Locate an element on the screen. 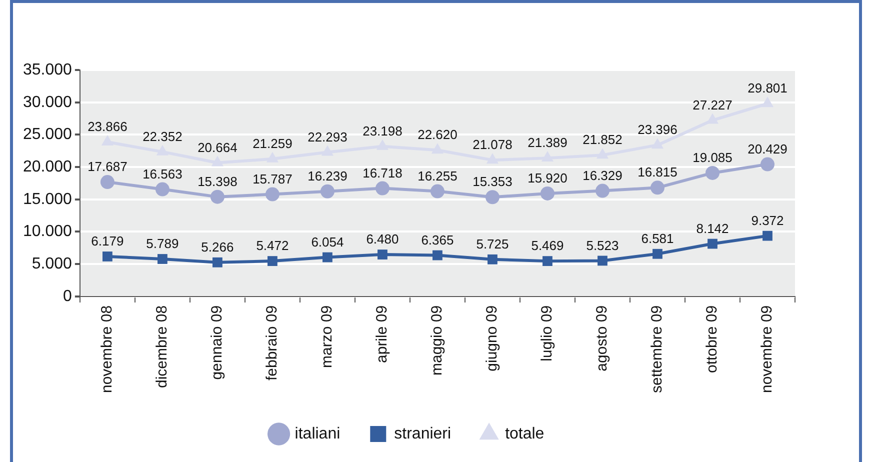 The image size is (875, 462). data-label: 23.198 is located at coordinates (382, 130).